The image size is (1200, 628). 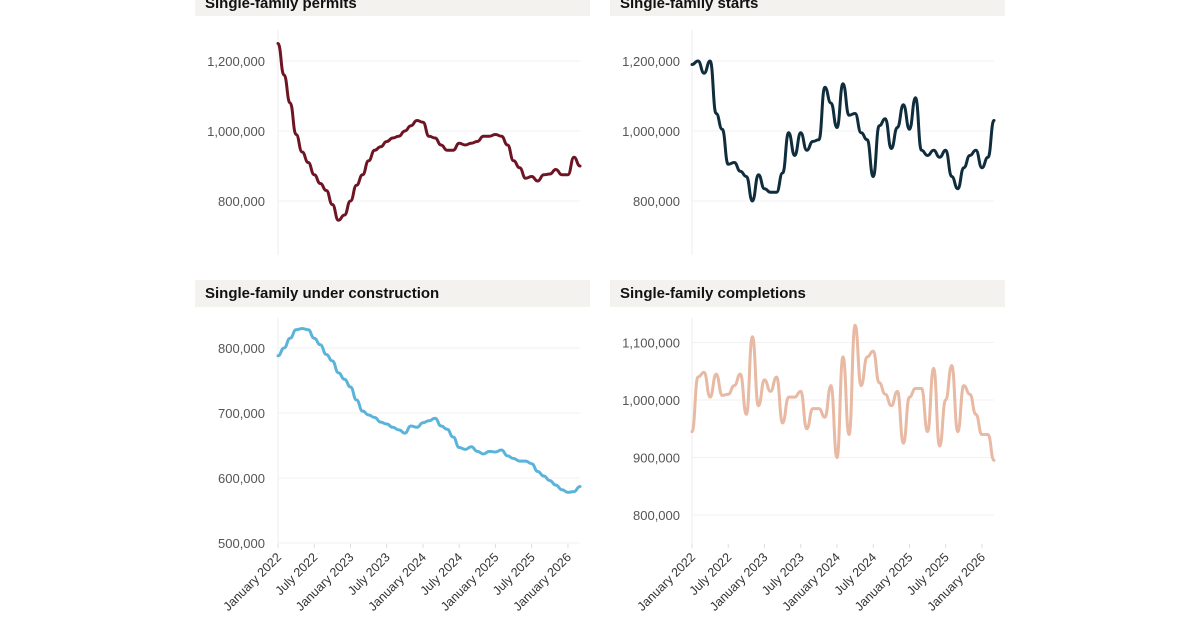 I want to click on y-tick-label: 500,000, so click(x=241, y=543).